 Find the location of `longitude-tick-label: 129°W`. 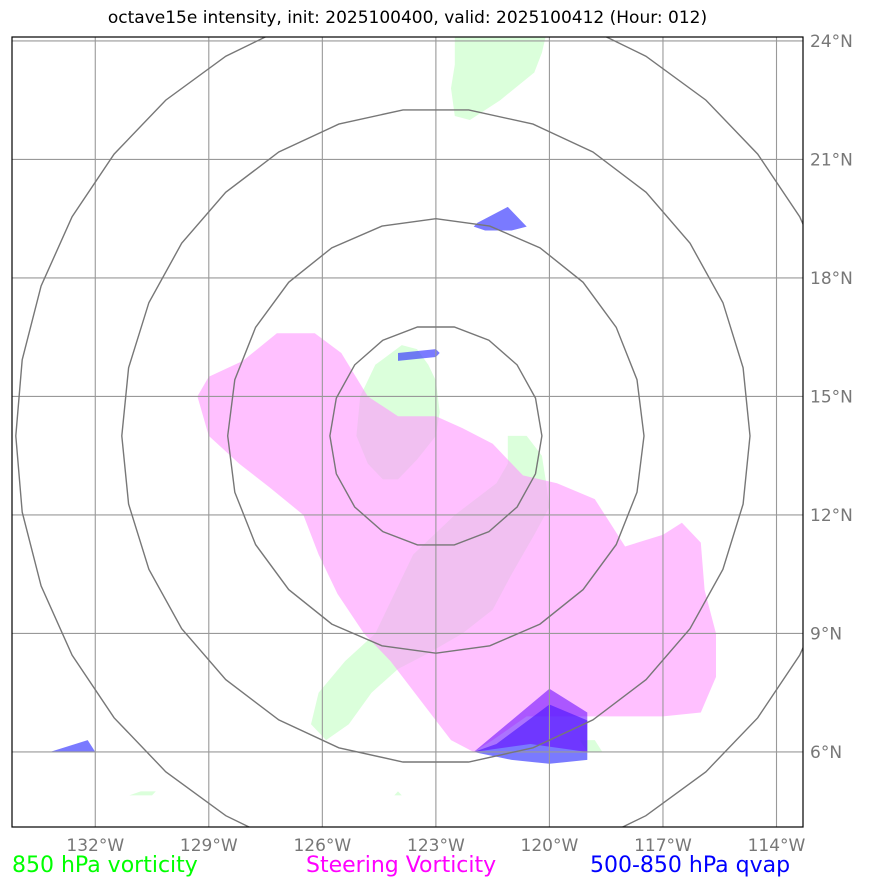

longitude-tick-label: 129°W is located at coordinates (209, 846).